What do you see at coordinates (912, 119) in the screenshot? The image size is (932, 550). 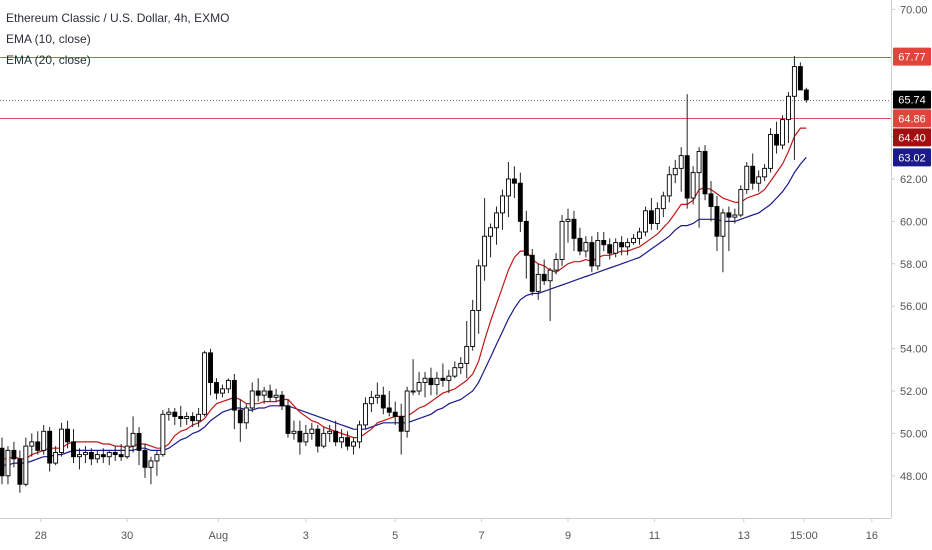 I see `price-label-text: 64.86` at bounding box center [912, 119].